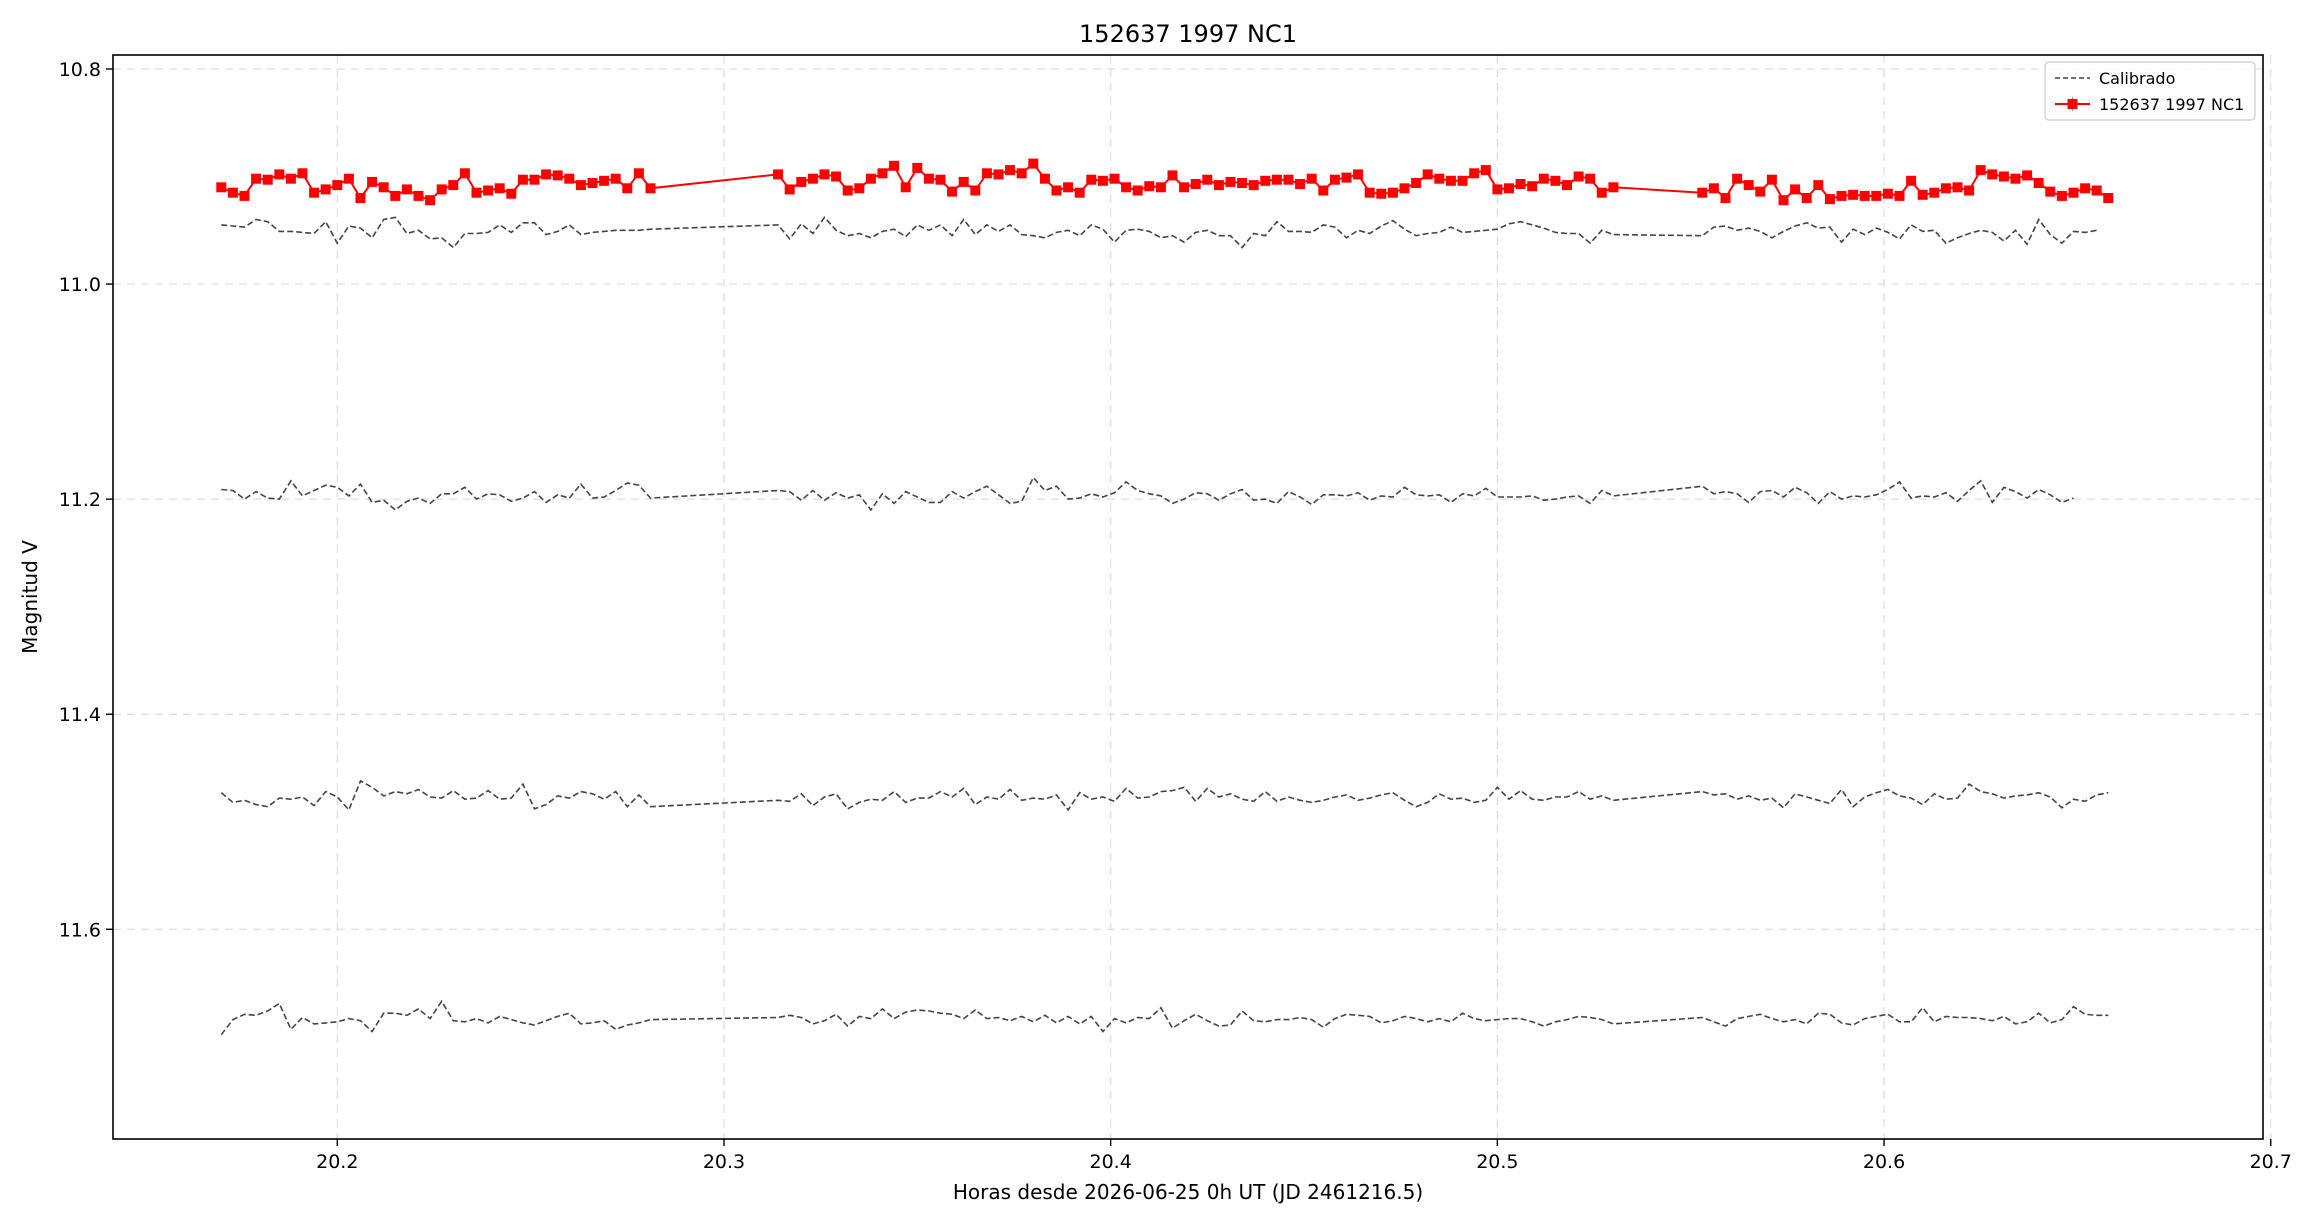  Describe the element at coordinates (80, 285) in the screenshot. I see `y-tick-label: 11.0` at that location.